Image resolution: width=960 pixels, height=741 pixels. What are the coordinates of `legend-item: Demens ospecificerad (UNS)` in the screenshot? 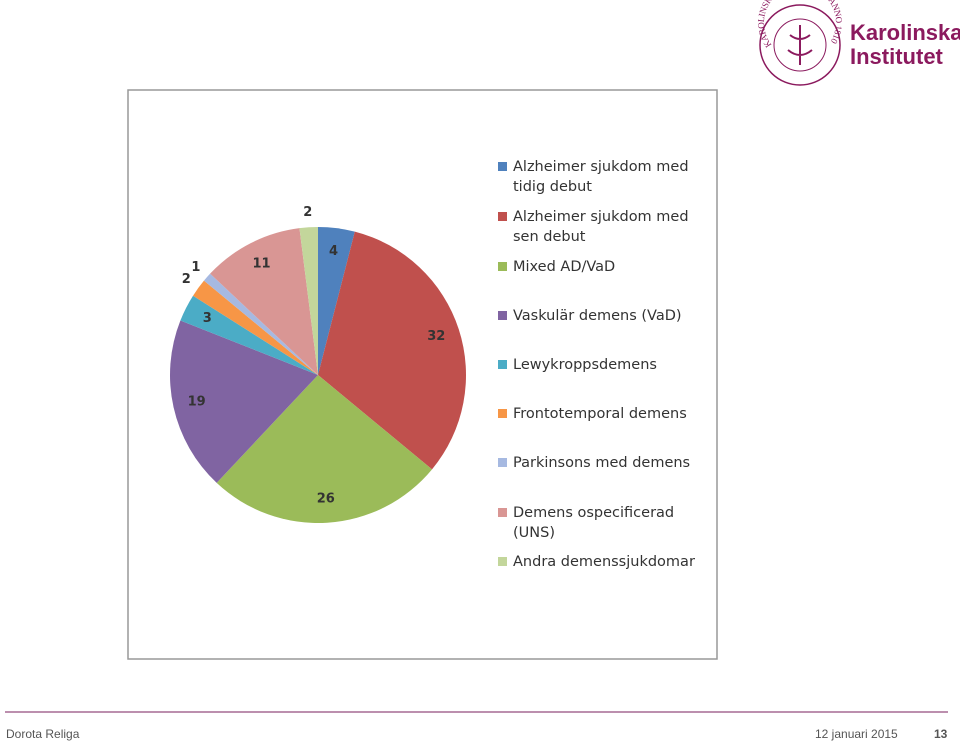 It's located at (603, 523).